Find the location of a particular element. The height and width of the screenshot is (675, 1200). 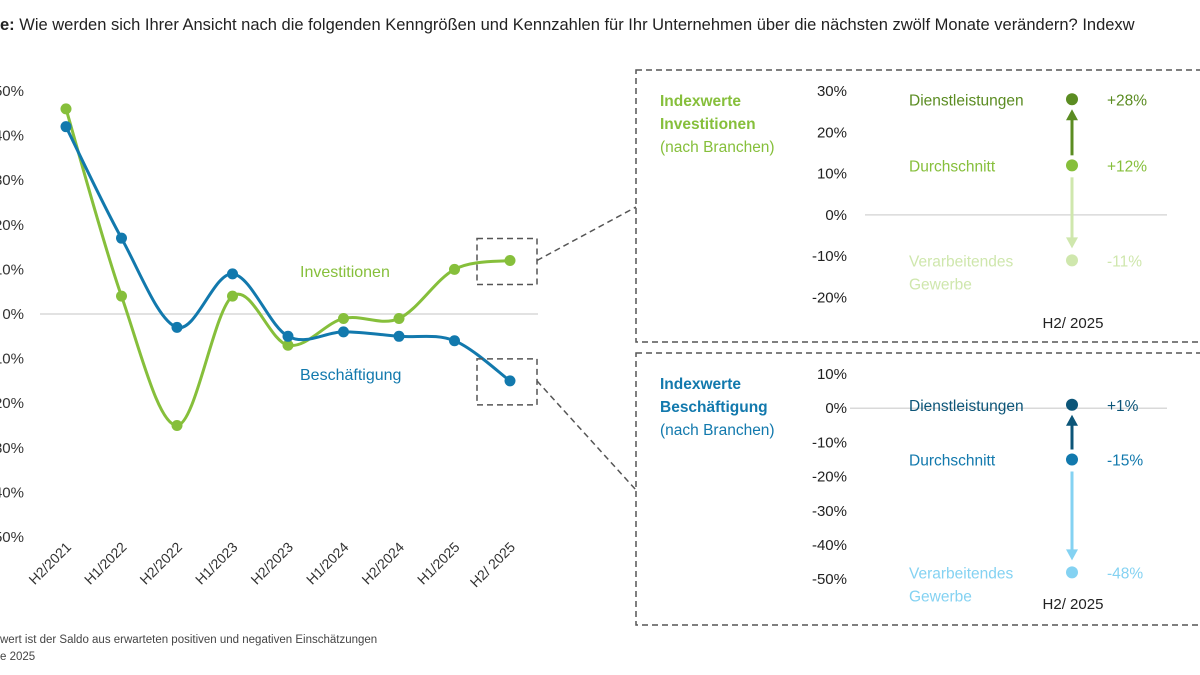

x-tick-label: H1/2024 is located at coordinates (327, 563).